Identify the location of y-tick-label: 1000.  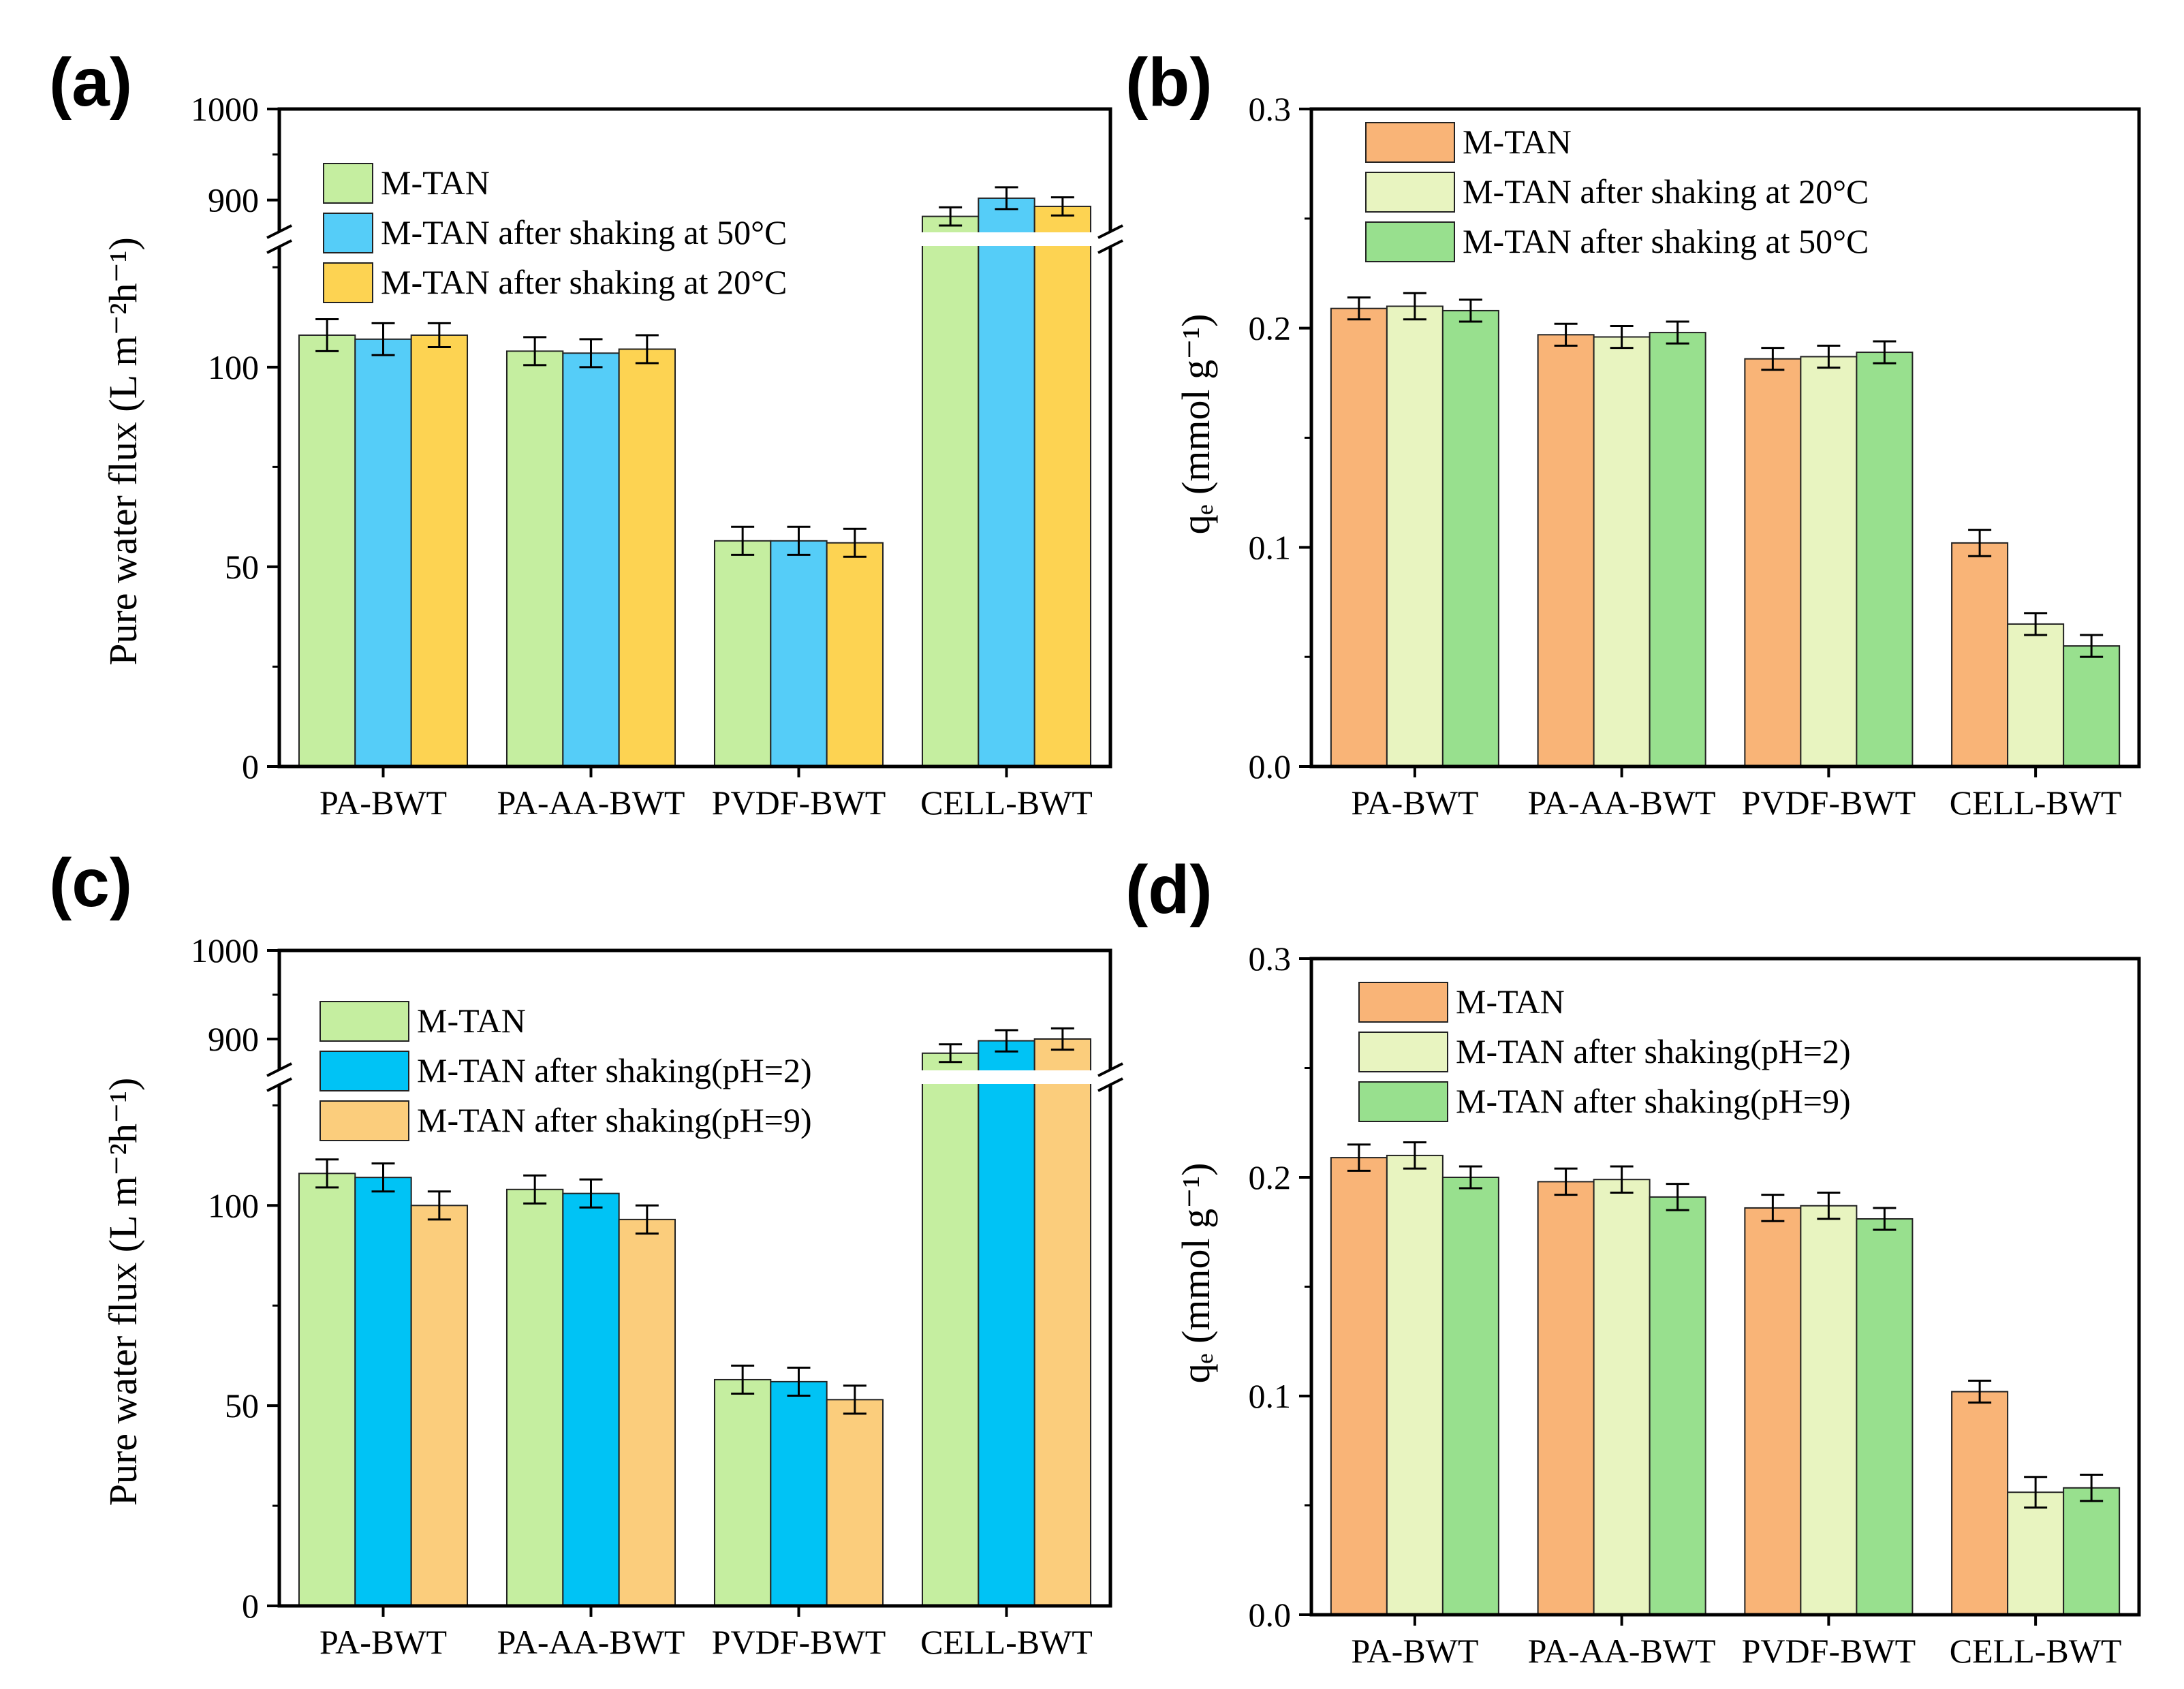
(225, 109).